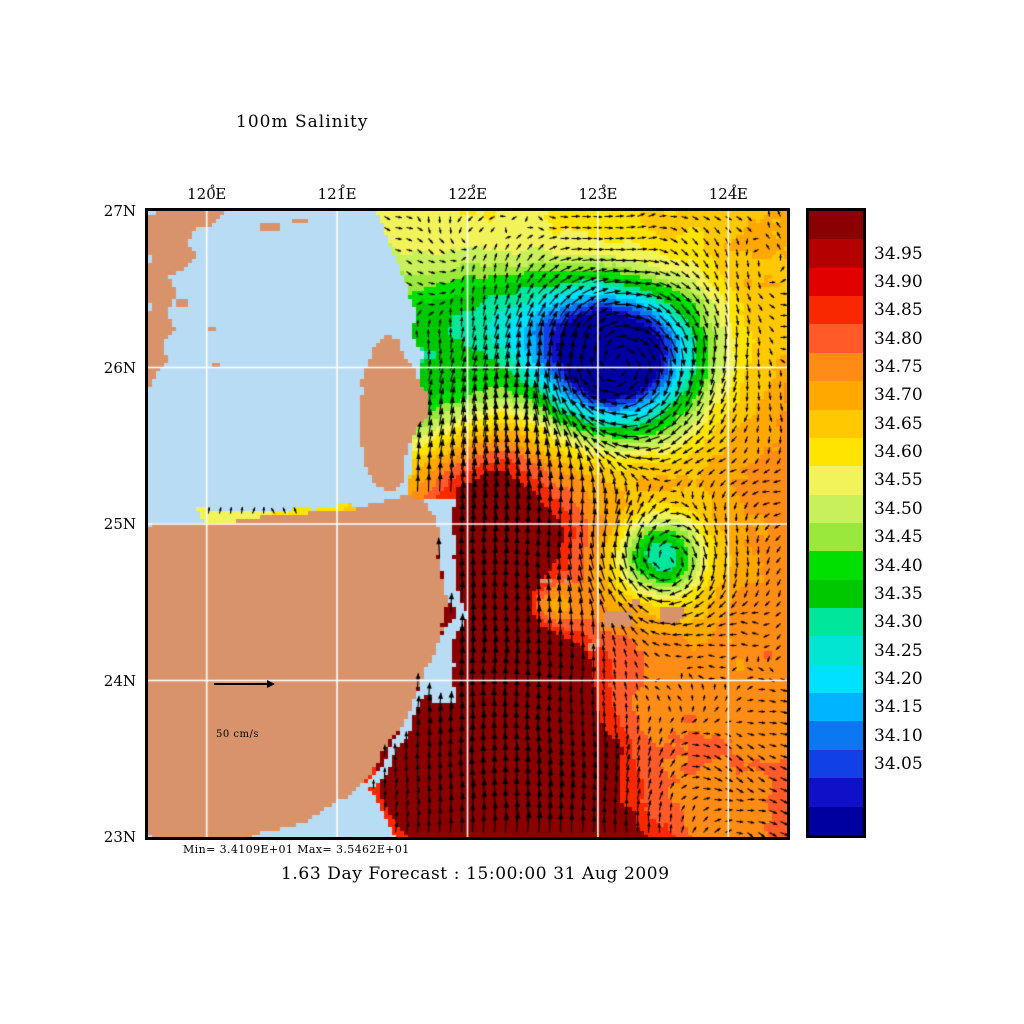 This screenshot has height=1024, width=1024. Describe the element at coordinates (898, 650) in the screenshot. I see `colorbar-tick-label: 34.25` at that location.